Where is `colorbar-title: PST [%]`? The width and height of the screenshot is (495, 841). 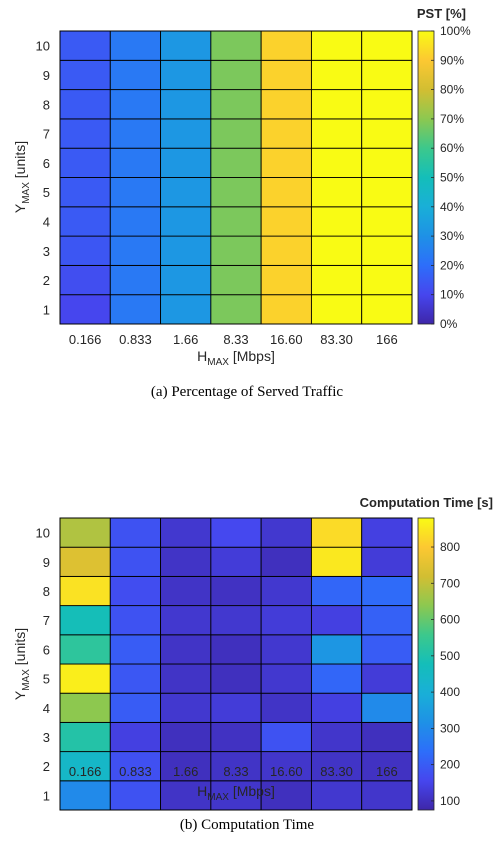
colorbar-title: PST [%] is located at coordinates (441, 13).